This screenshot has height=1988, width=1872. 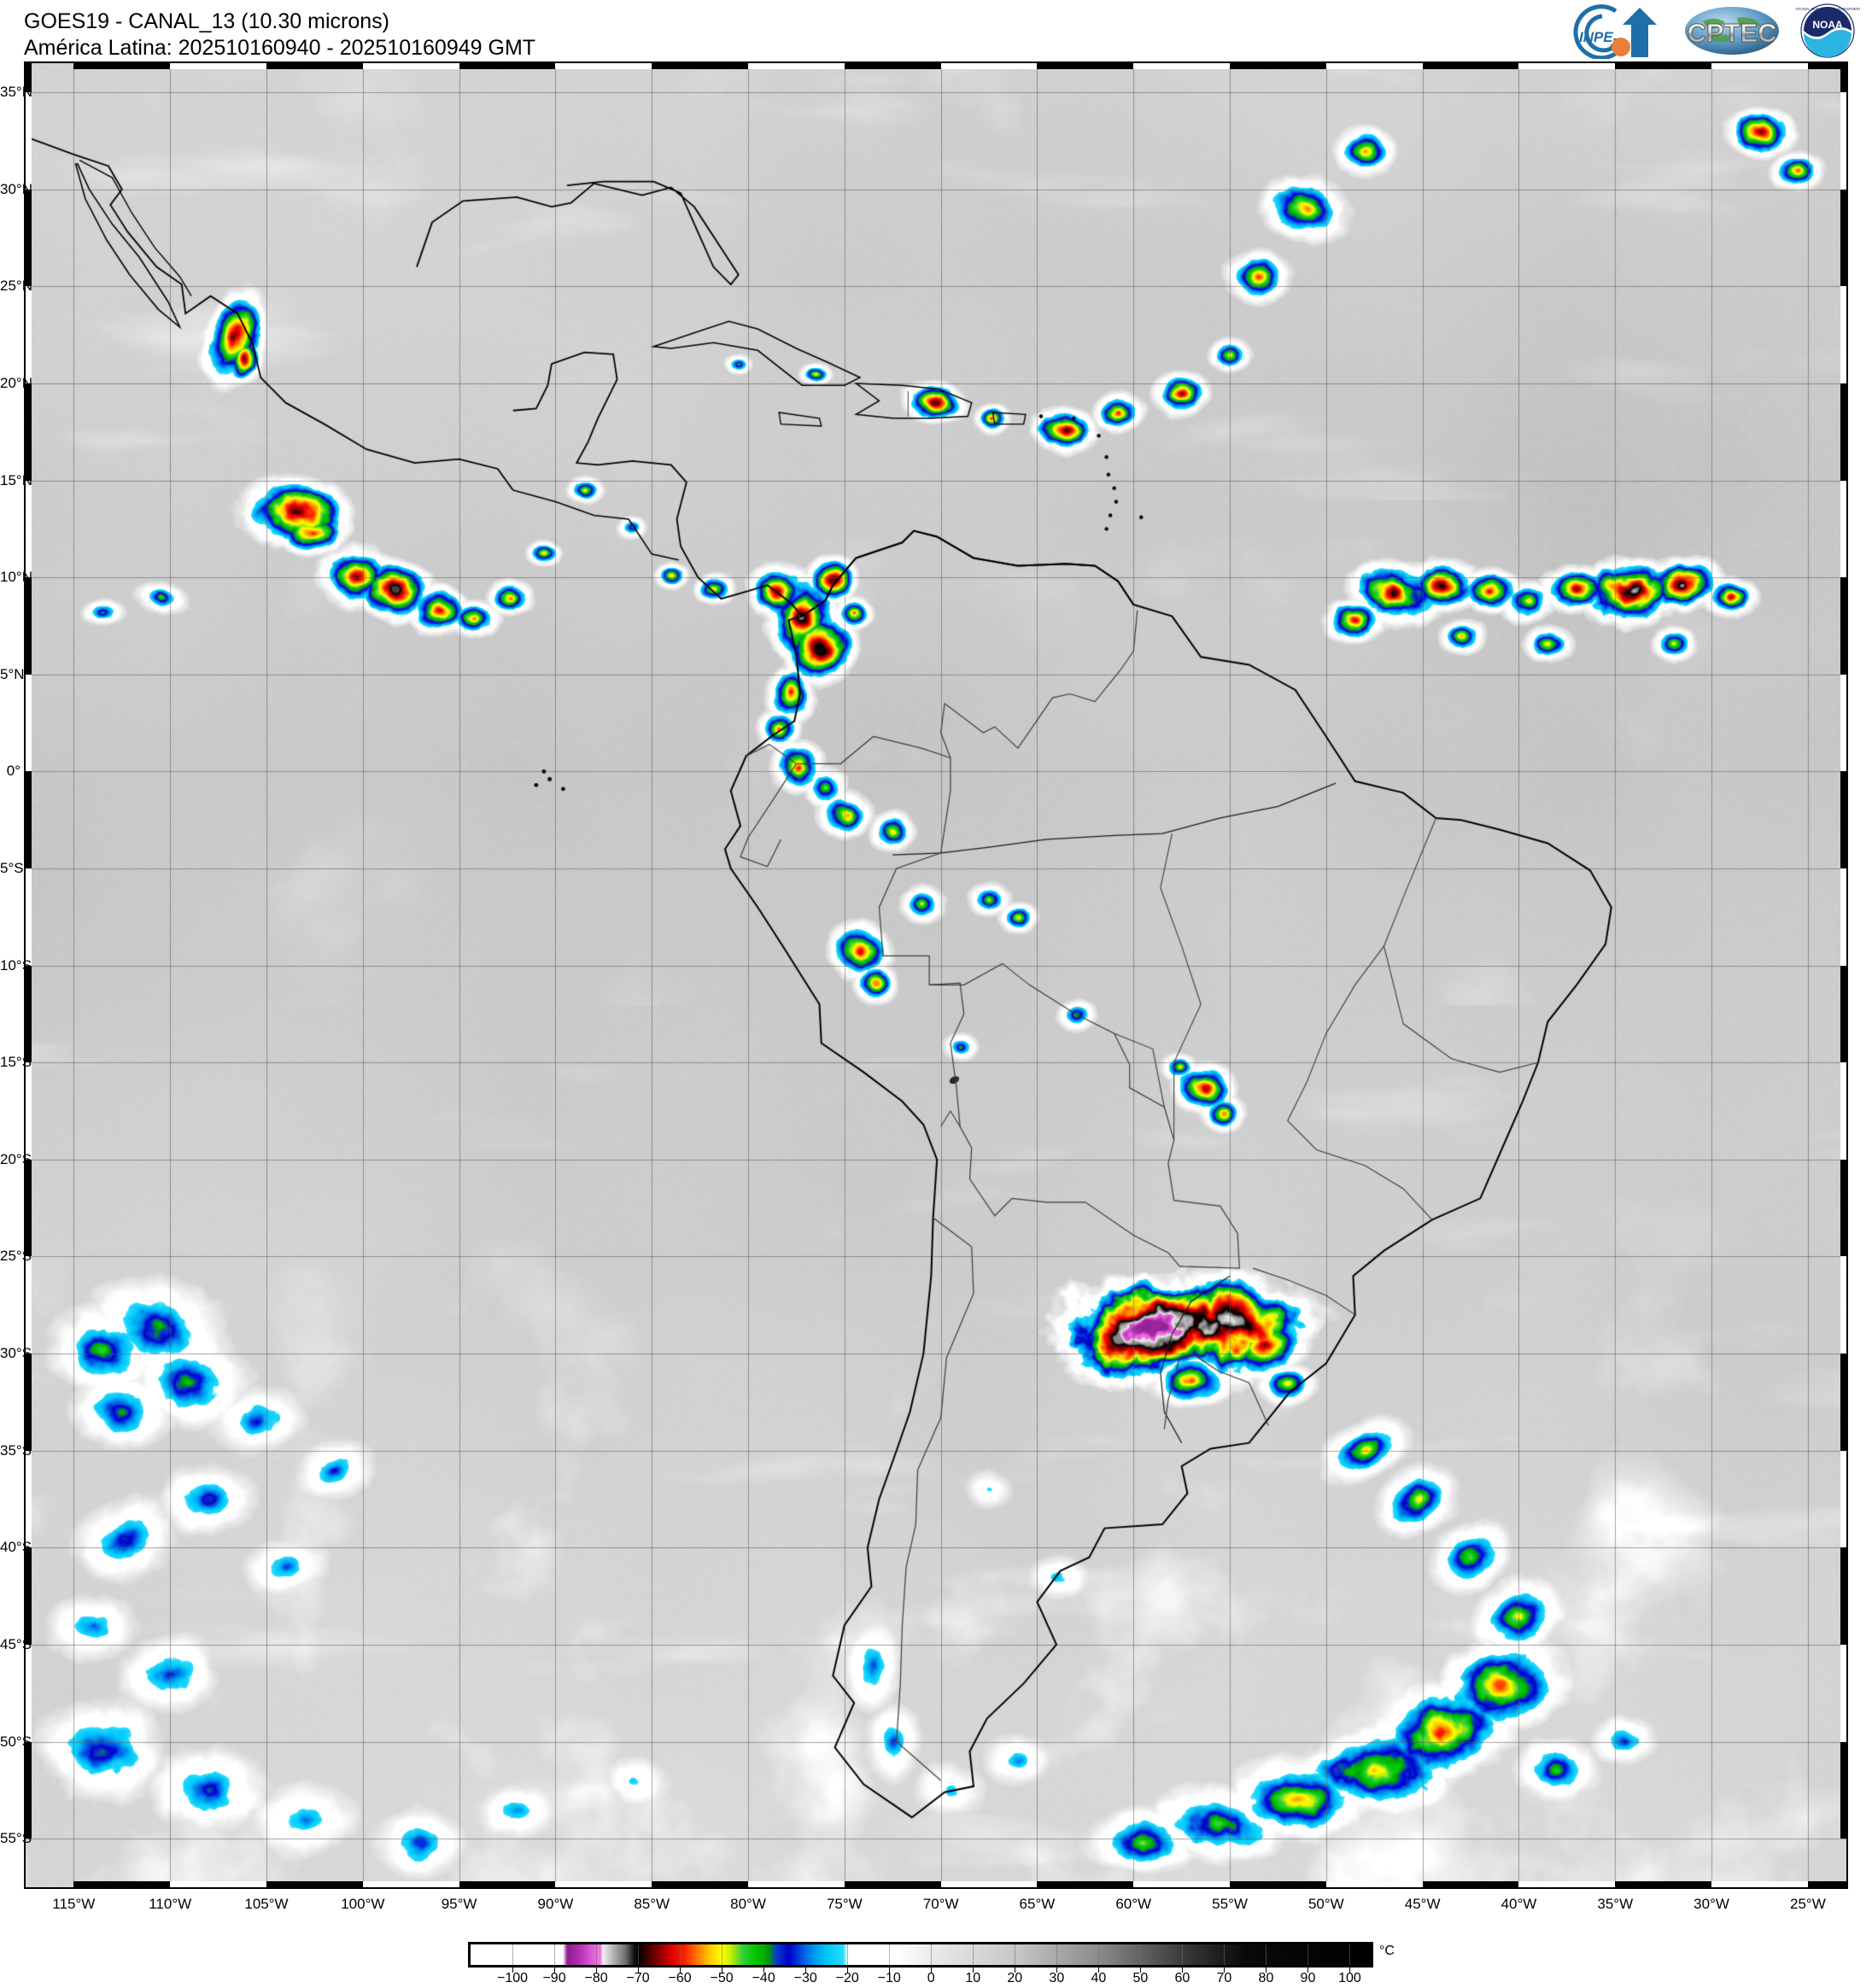 I want to click on colorbar-tick-label: −10, so click(x=889, y=1978).